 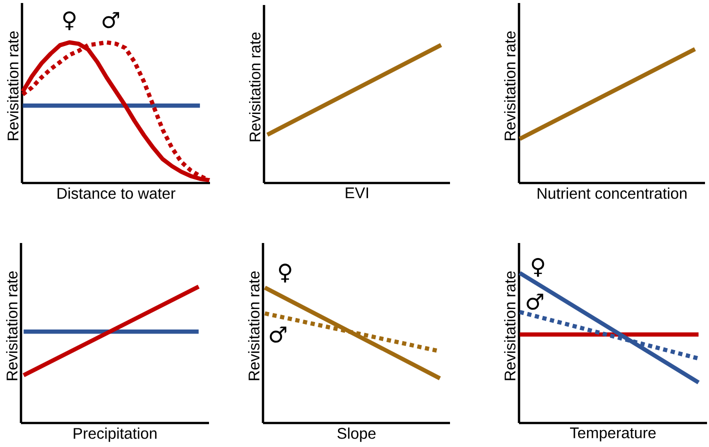 What do you see at coordinates (117, 193) in the screenshot?
I see `x-axis-title: Distance to water` at bounding box center [117, 193].